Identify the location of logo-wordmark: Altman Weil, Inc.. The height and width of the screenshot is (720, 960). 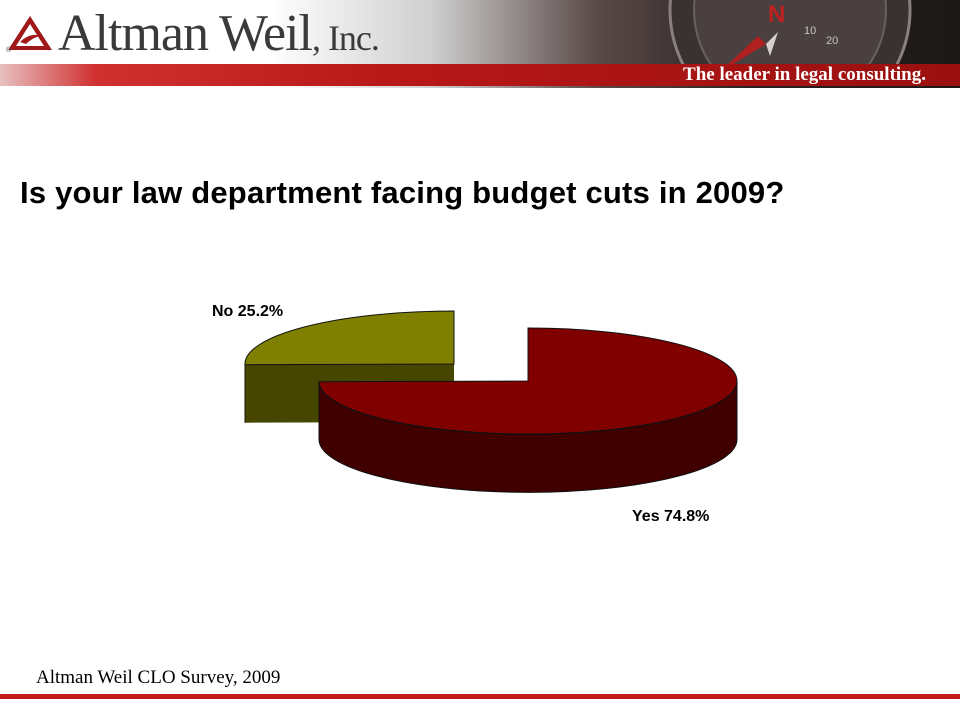
(219, 36).